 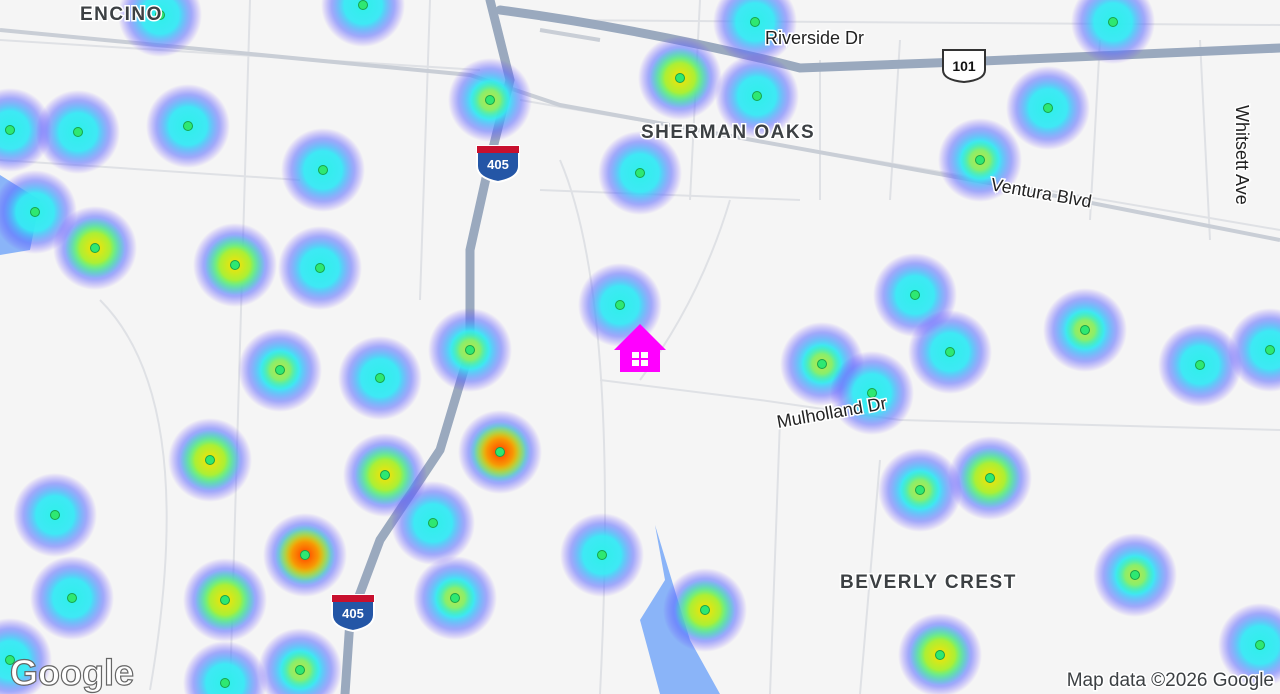 I want to click on shield-101: 101, so click(x=964, y=66).